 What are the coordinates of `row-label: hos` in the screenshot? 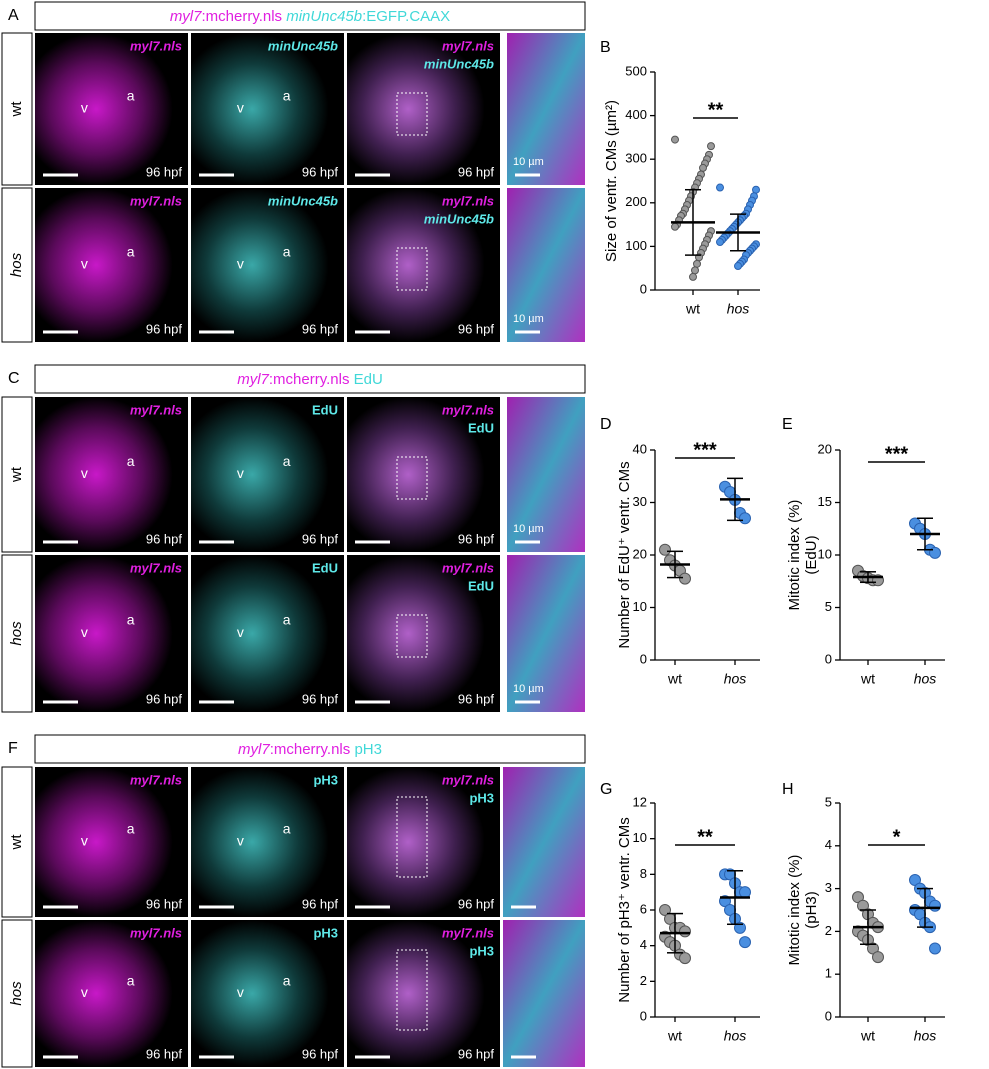 It's located at (16, 633).